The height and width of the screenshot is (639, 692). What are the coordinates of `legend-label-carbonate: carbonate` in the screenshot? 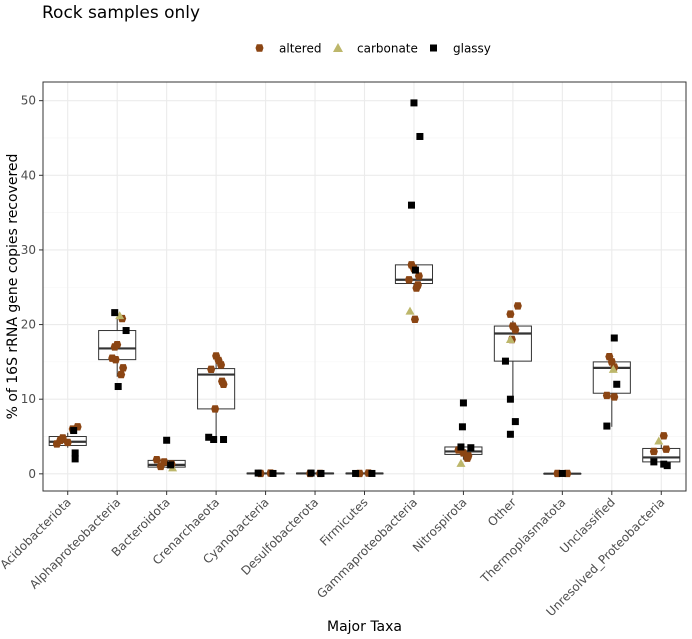 It's located at (387, 49).